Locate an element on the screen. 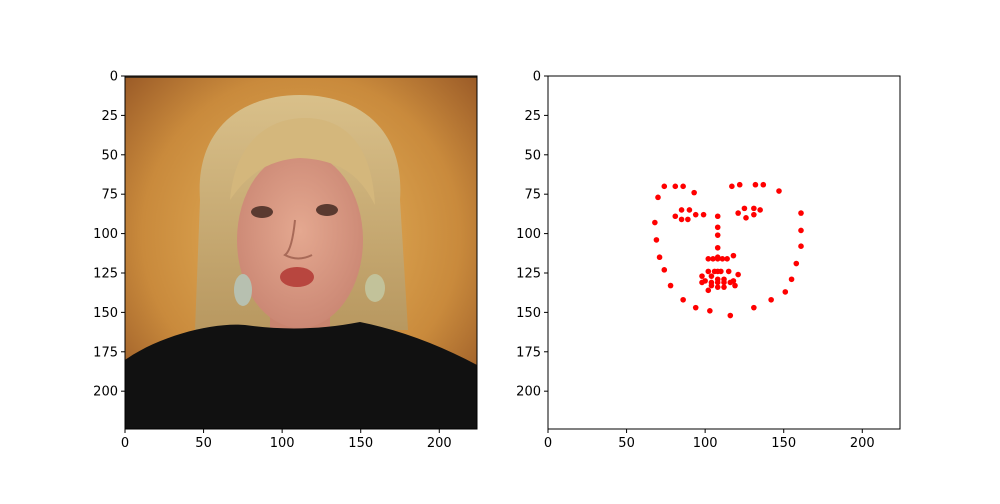  left-y-tick-label: 25 is located at coordinates (109, 116).